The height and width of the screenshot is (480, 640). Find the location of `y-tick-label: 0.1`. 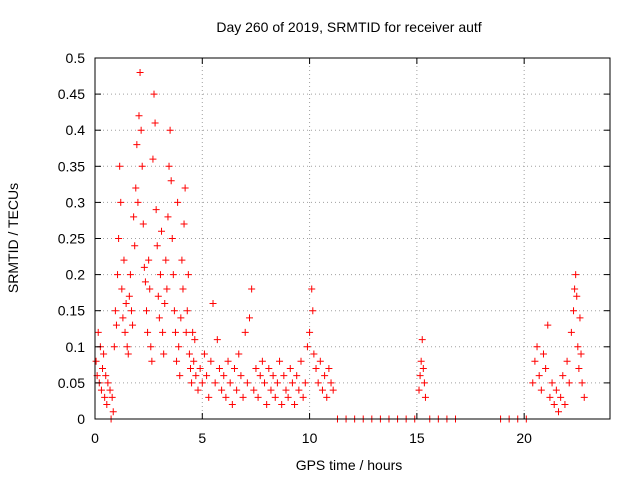

y-tick-label: 0.1 is located at coordinates (76, 347).